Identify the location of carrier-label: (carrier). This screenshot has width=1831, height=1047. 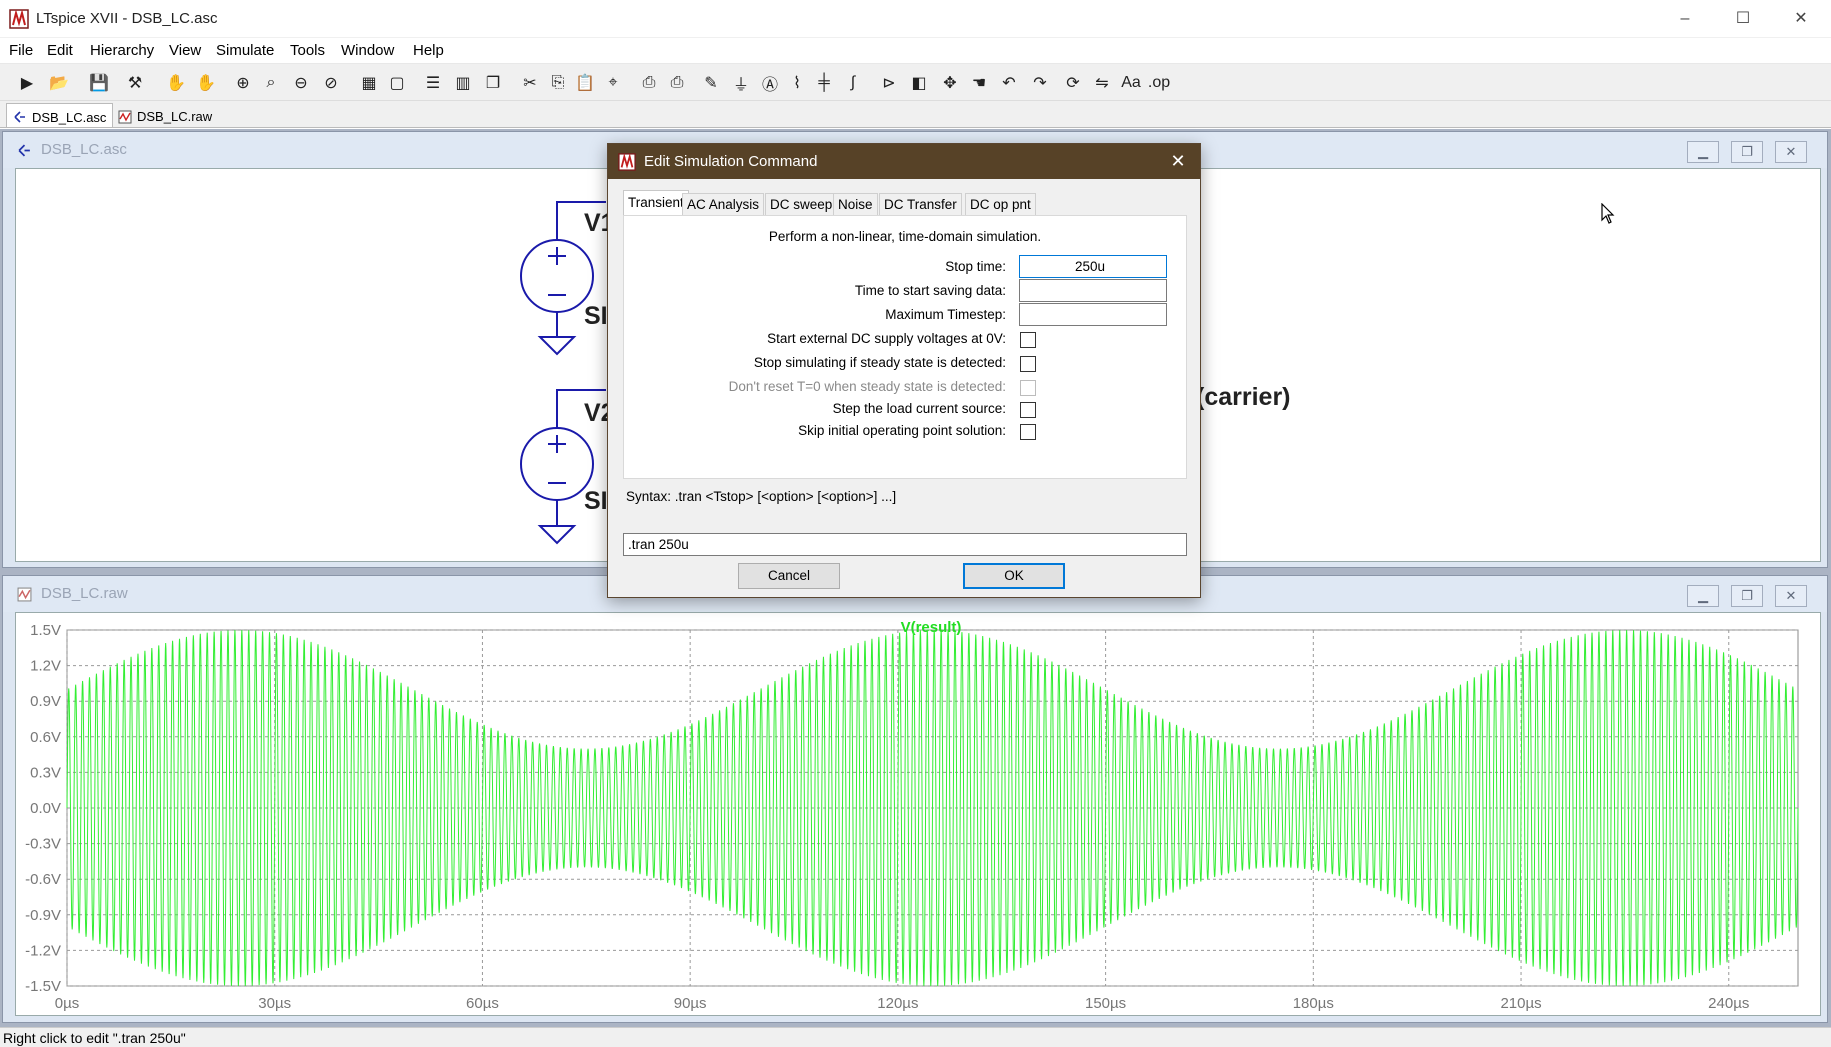
(1243, 397).